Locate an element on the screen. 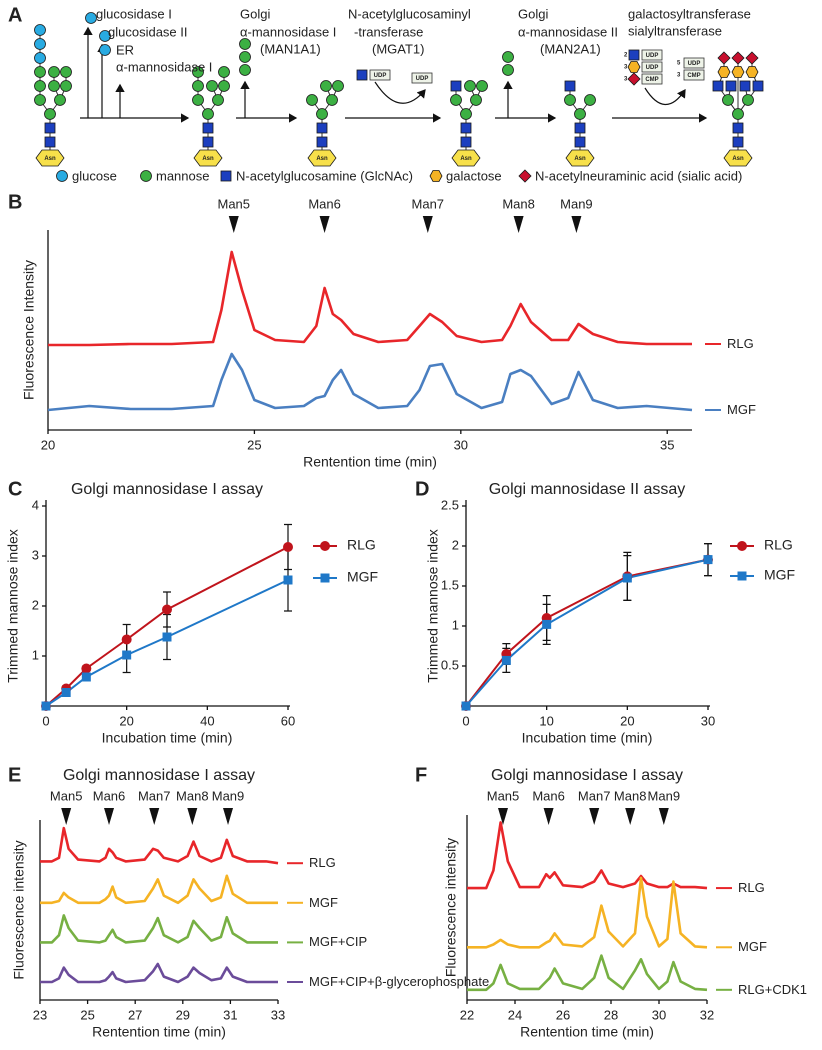 The image size is (822, 1050). x-tick-label: 30 is located at coordinates (659, 1014).